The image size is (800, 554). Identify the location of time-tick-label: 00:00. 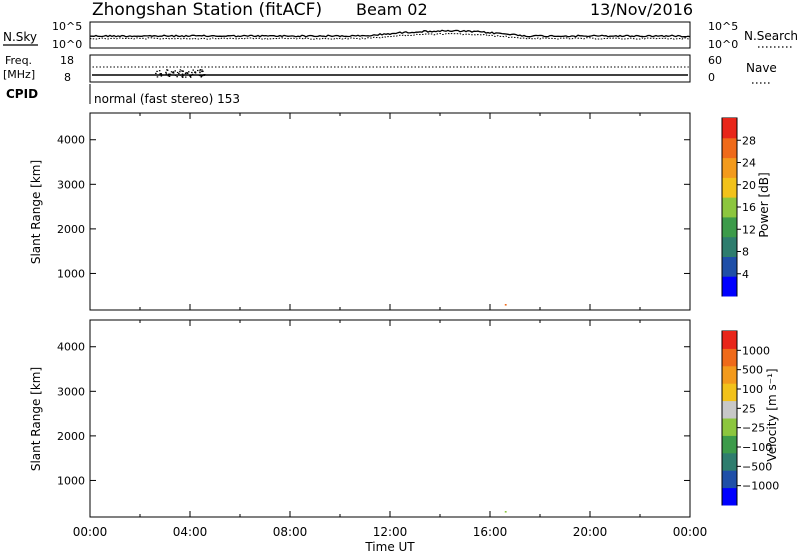
(90, 532).